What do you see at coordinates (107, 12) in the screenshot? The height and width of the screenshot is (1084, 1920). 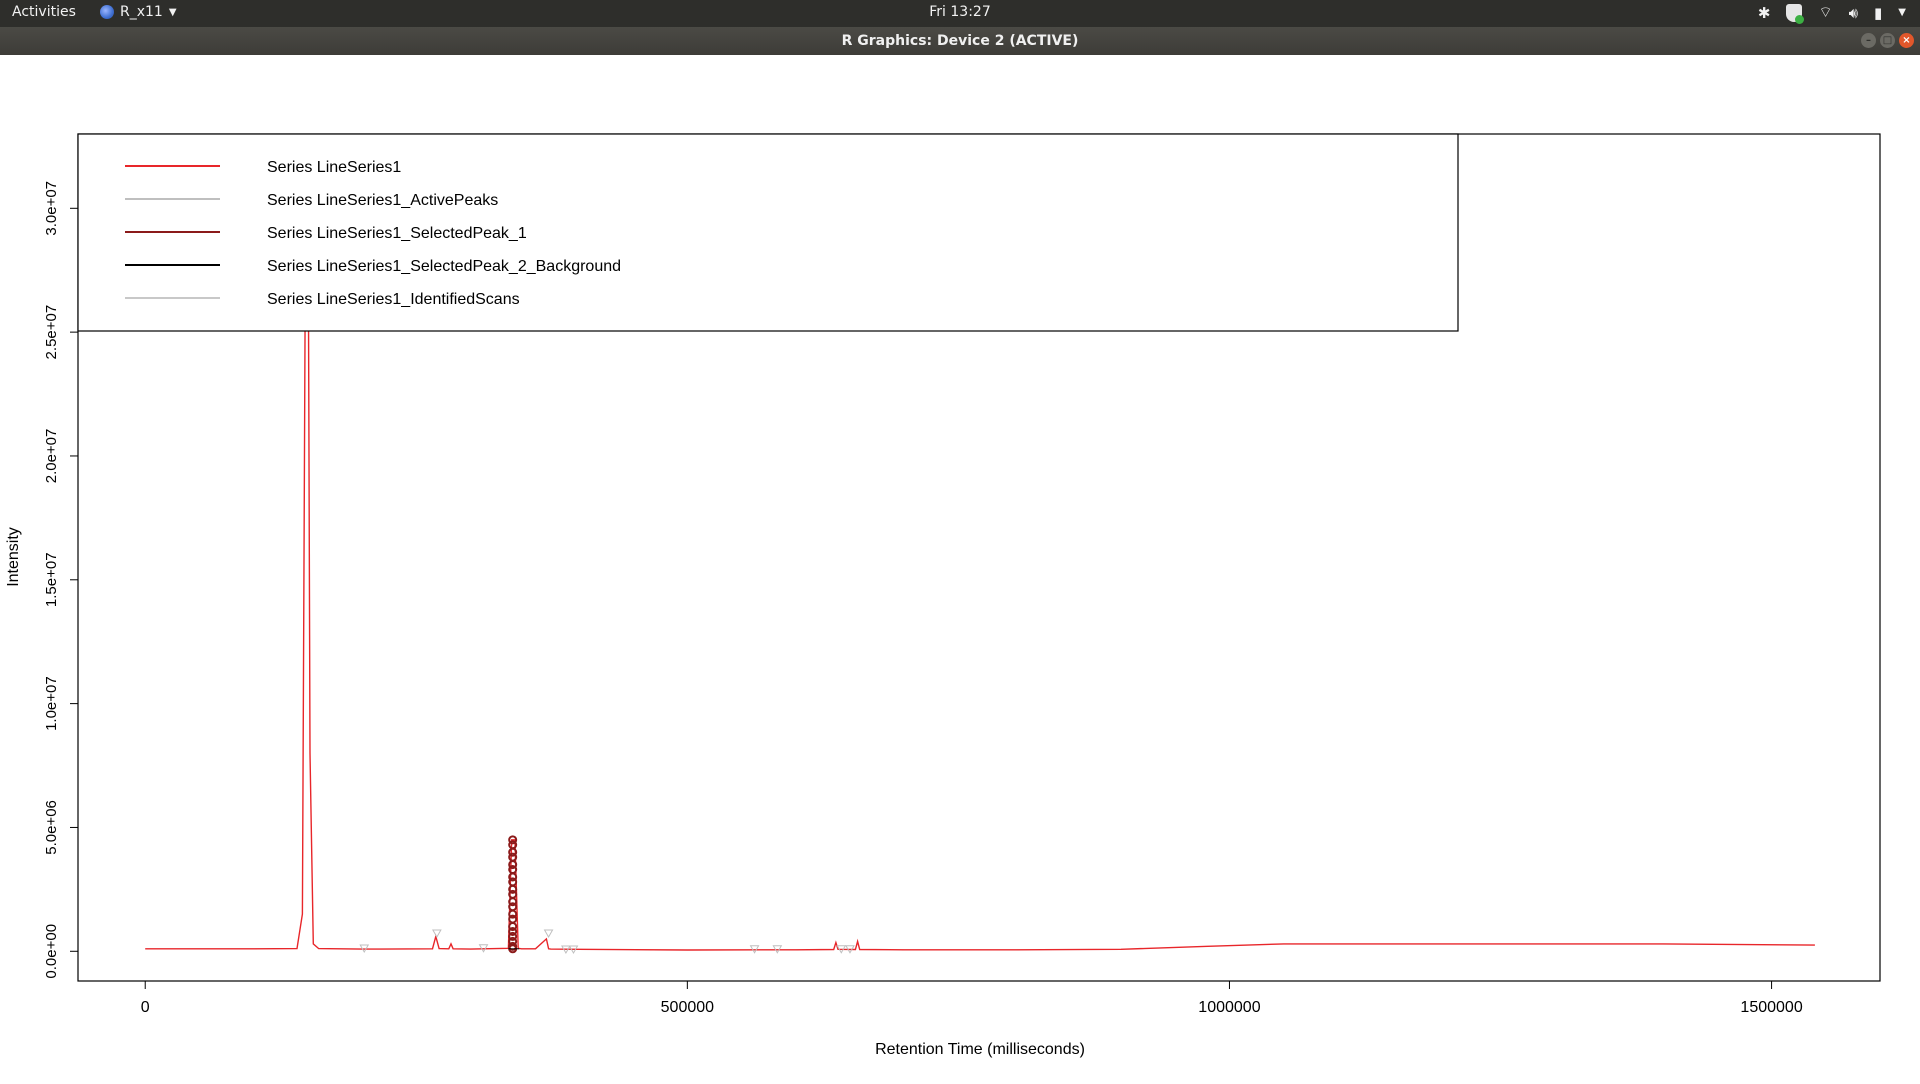 I see `r-logo-icon` at bounding box center [107, 12].